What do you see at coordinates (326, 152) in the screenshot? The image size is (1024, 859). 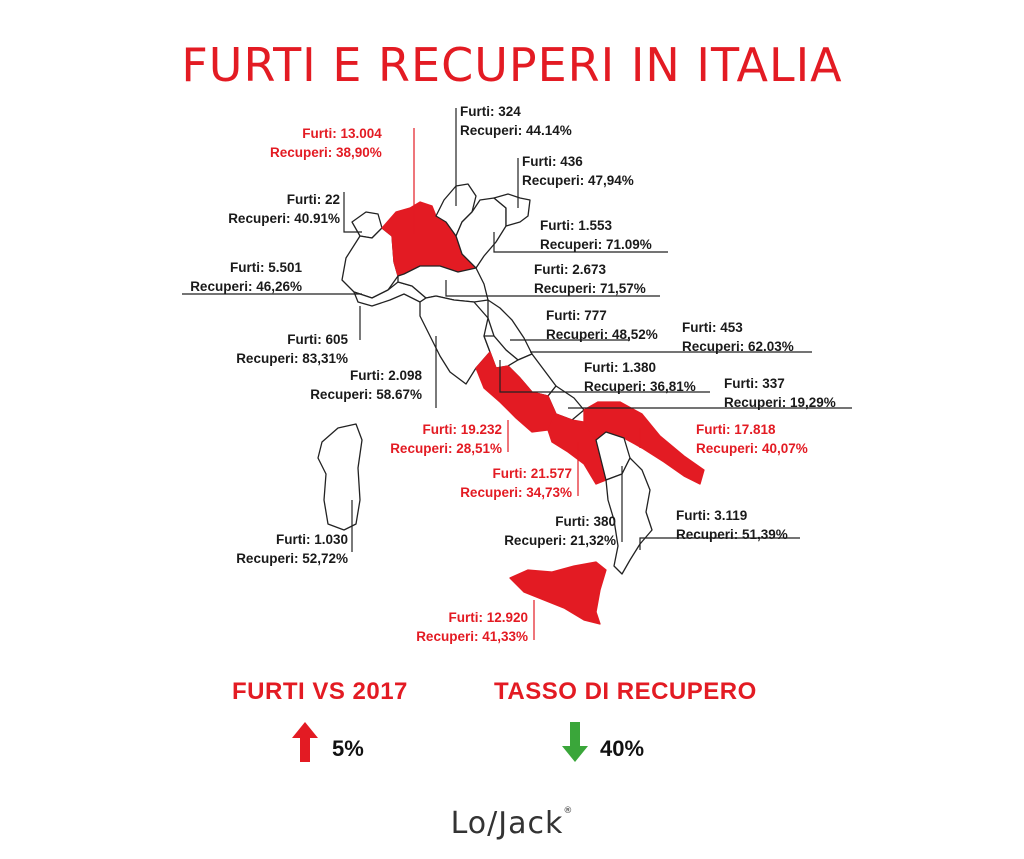 I see `label-recuperi: Recuperi: 38,90%` at bounding box center [326, 152].